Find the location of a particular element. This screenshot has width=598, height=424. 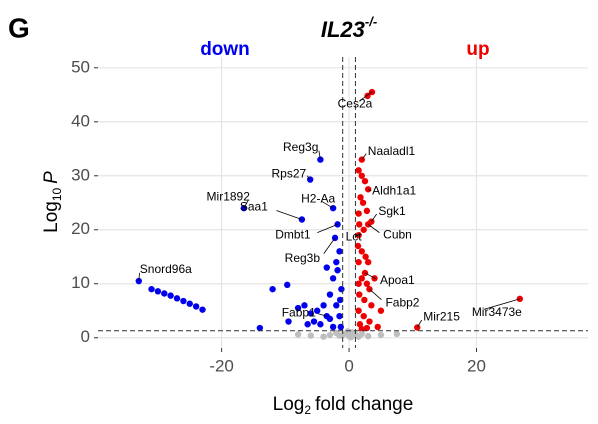

x-tick-label: 20 is located at coordinates (476, 365).